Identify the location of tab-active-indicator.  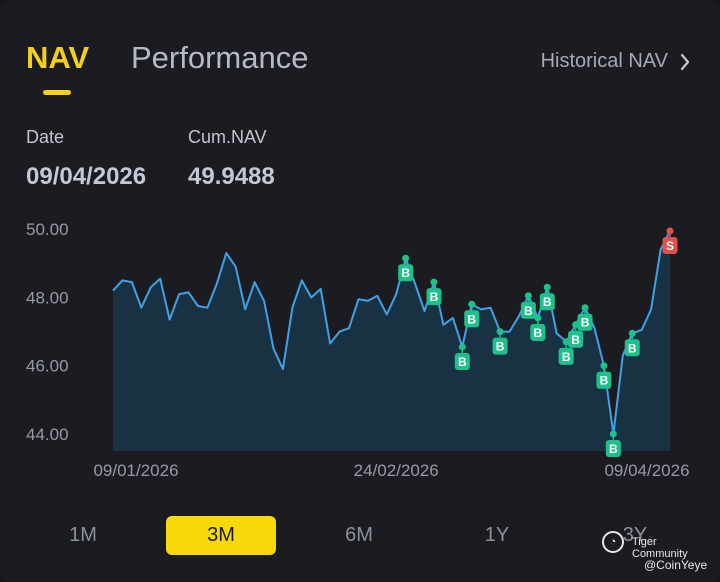
(57, 92).